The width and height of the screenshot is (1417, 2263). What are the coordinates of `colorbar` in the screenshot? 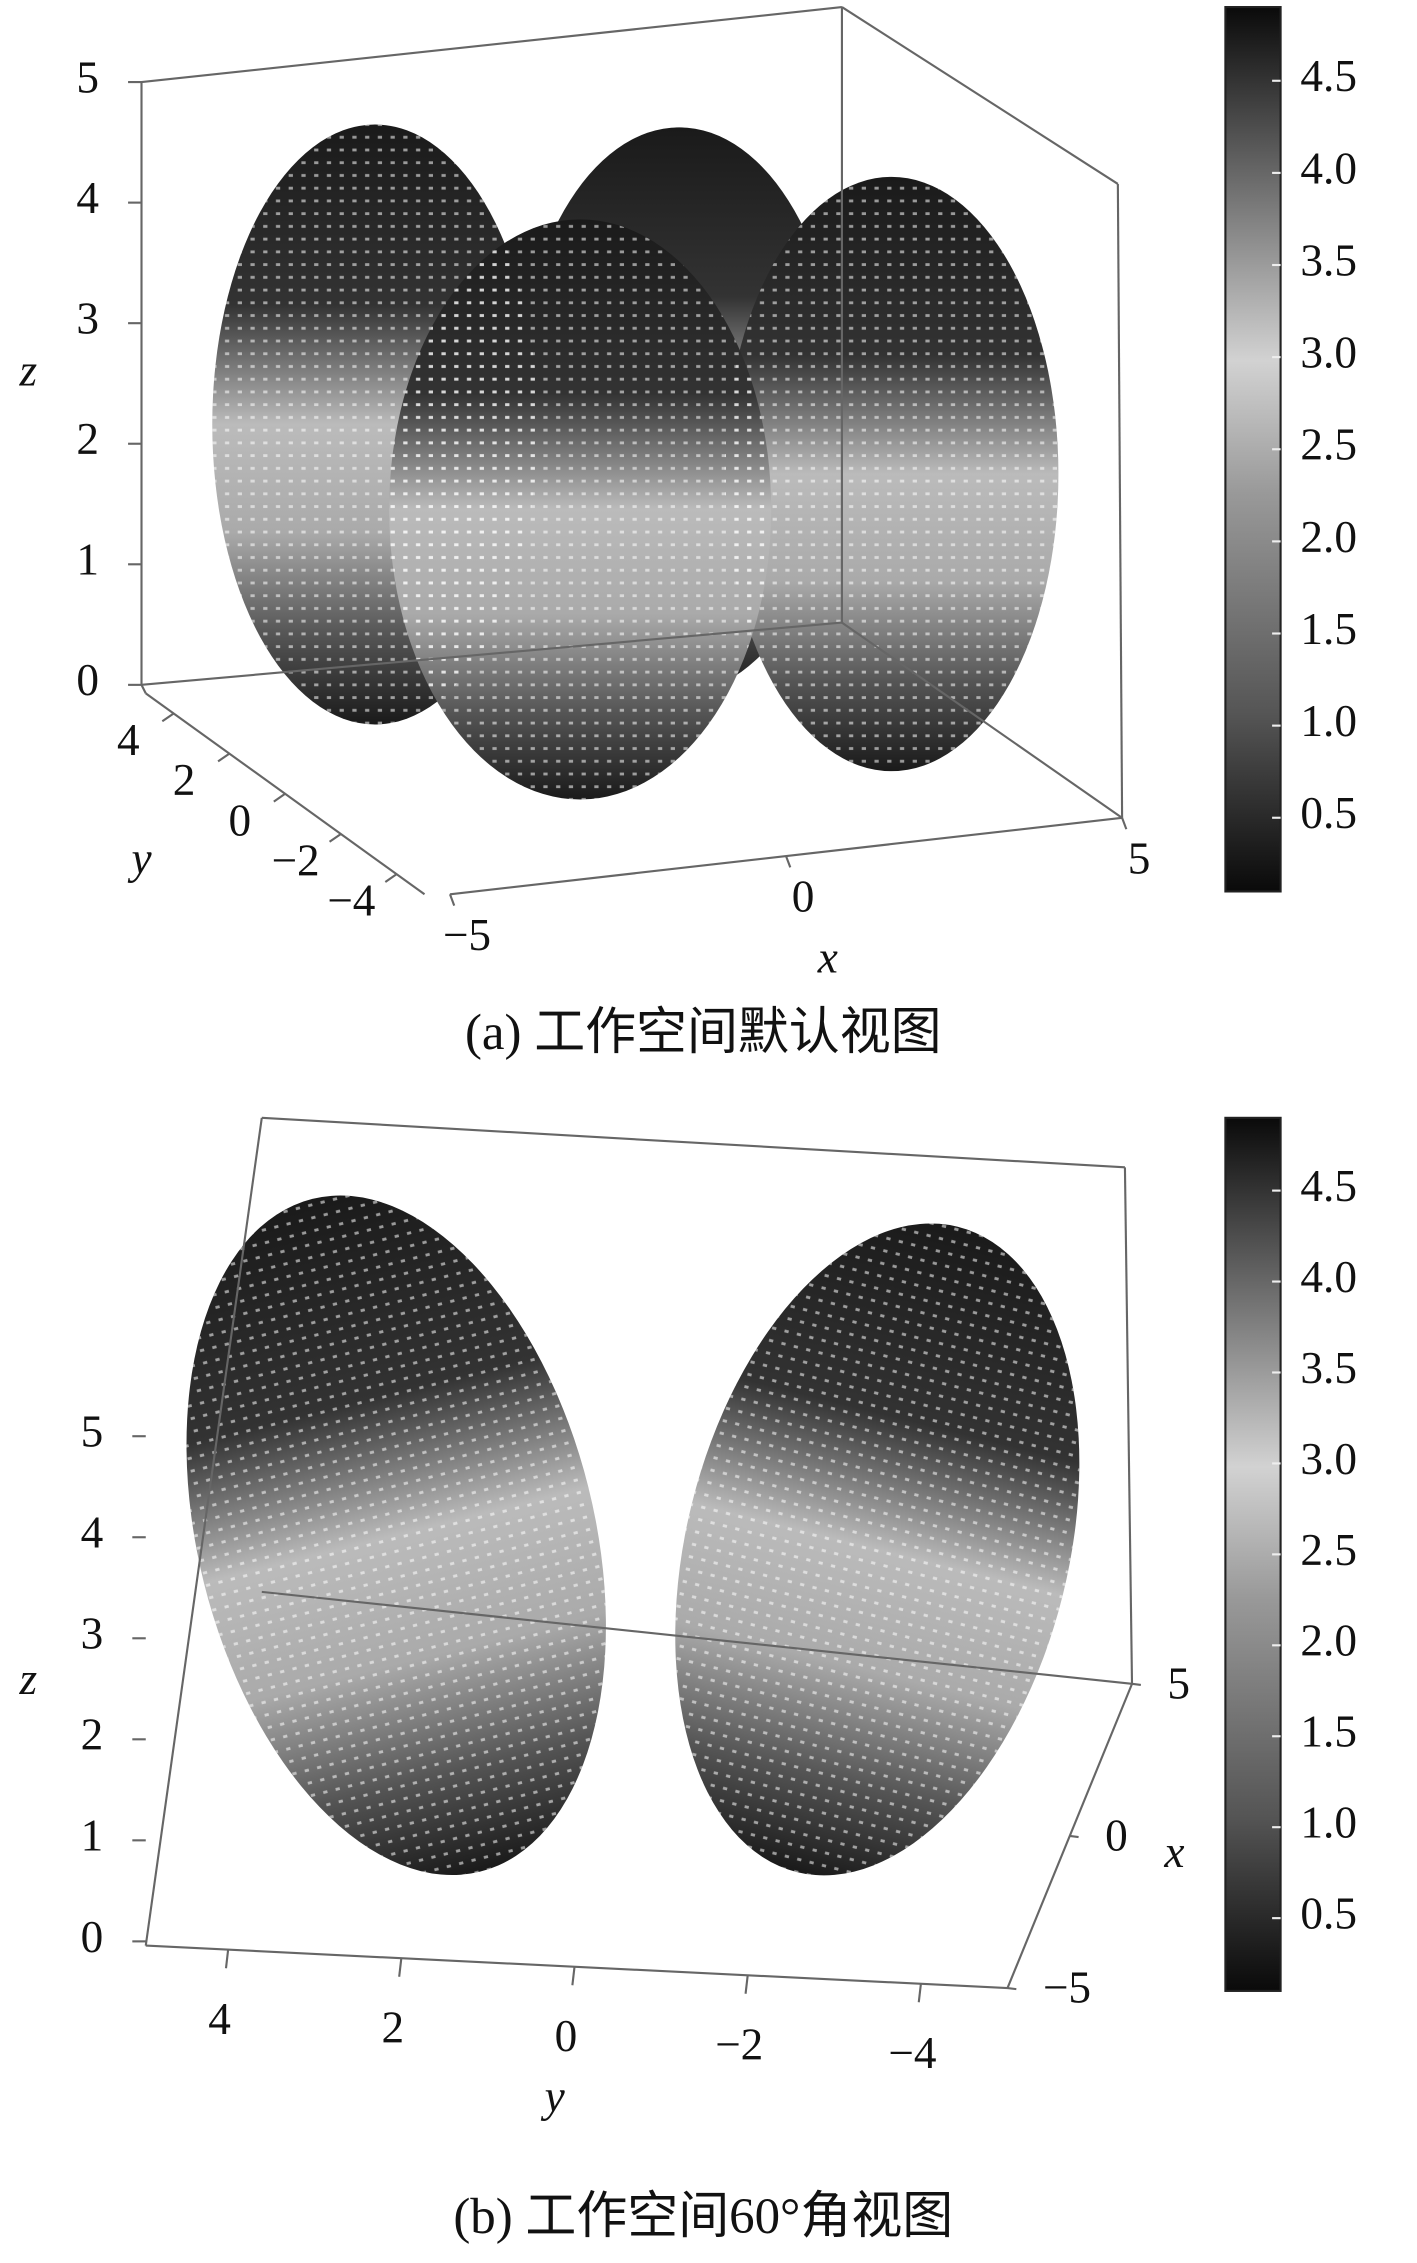 It's located at (1253, 1554).